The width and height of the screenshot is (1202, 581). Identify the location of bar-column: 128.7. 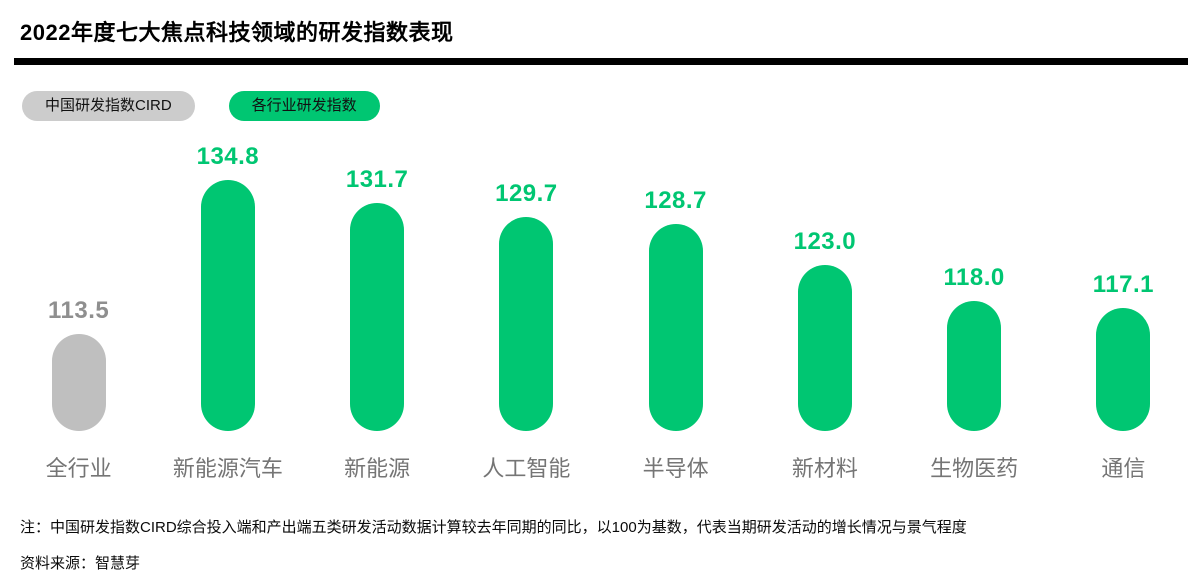
(675, 282).